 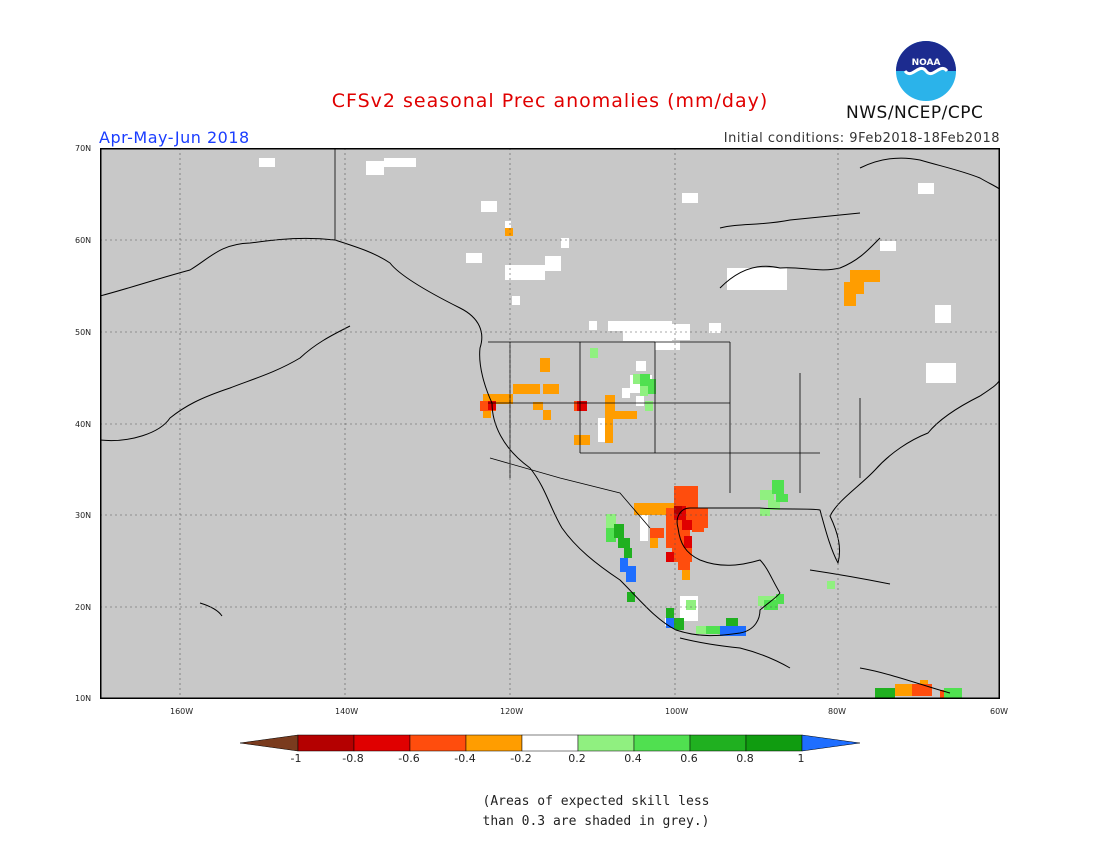 I want to click on colorbar-tick-label: 0.4, so click(x=633, y=758).